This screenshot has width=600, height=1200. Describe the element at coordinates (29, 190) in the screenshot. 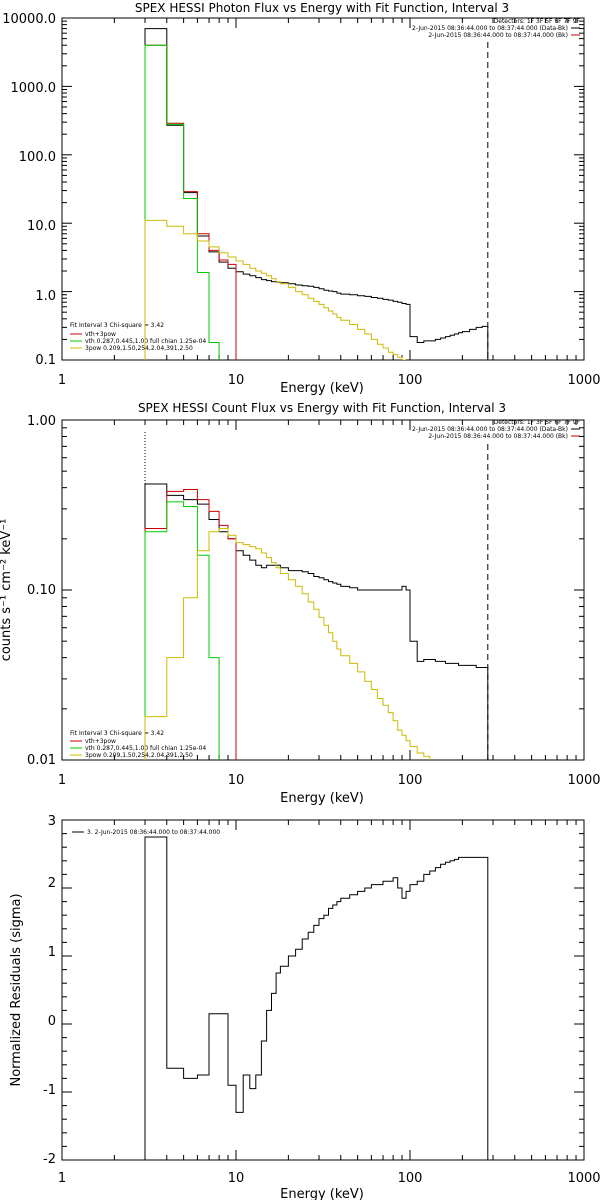

I see `photon-flux-ytick-labels: 0.1 1.0 10.0 100.0 1000.0 10000.0` at that location.